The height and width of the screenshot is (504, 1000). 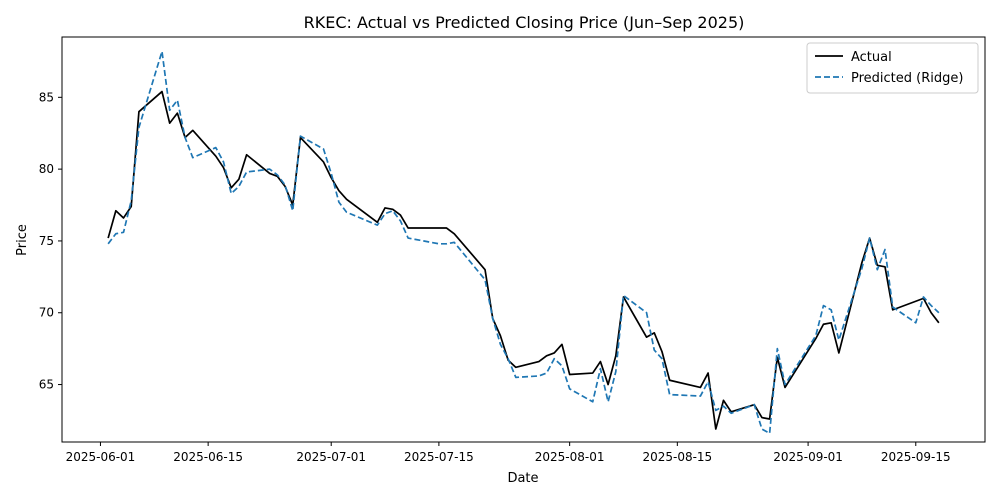 What do you see at coordinates (46, 313) in the screenshot?
I see `y-tick-label: 70` at bounding box center [46, 313].